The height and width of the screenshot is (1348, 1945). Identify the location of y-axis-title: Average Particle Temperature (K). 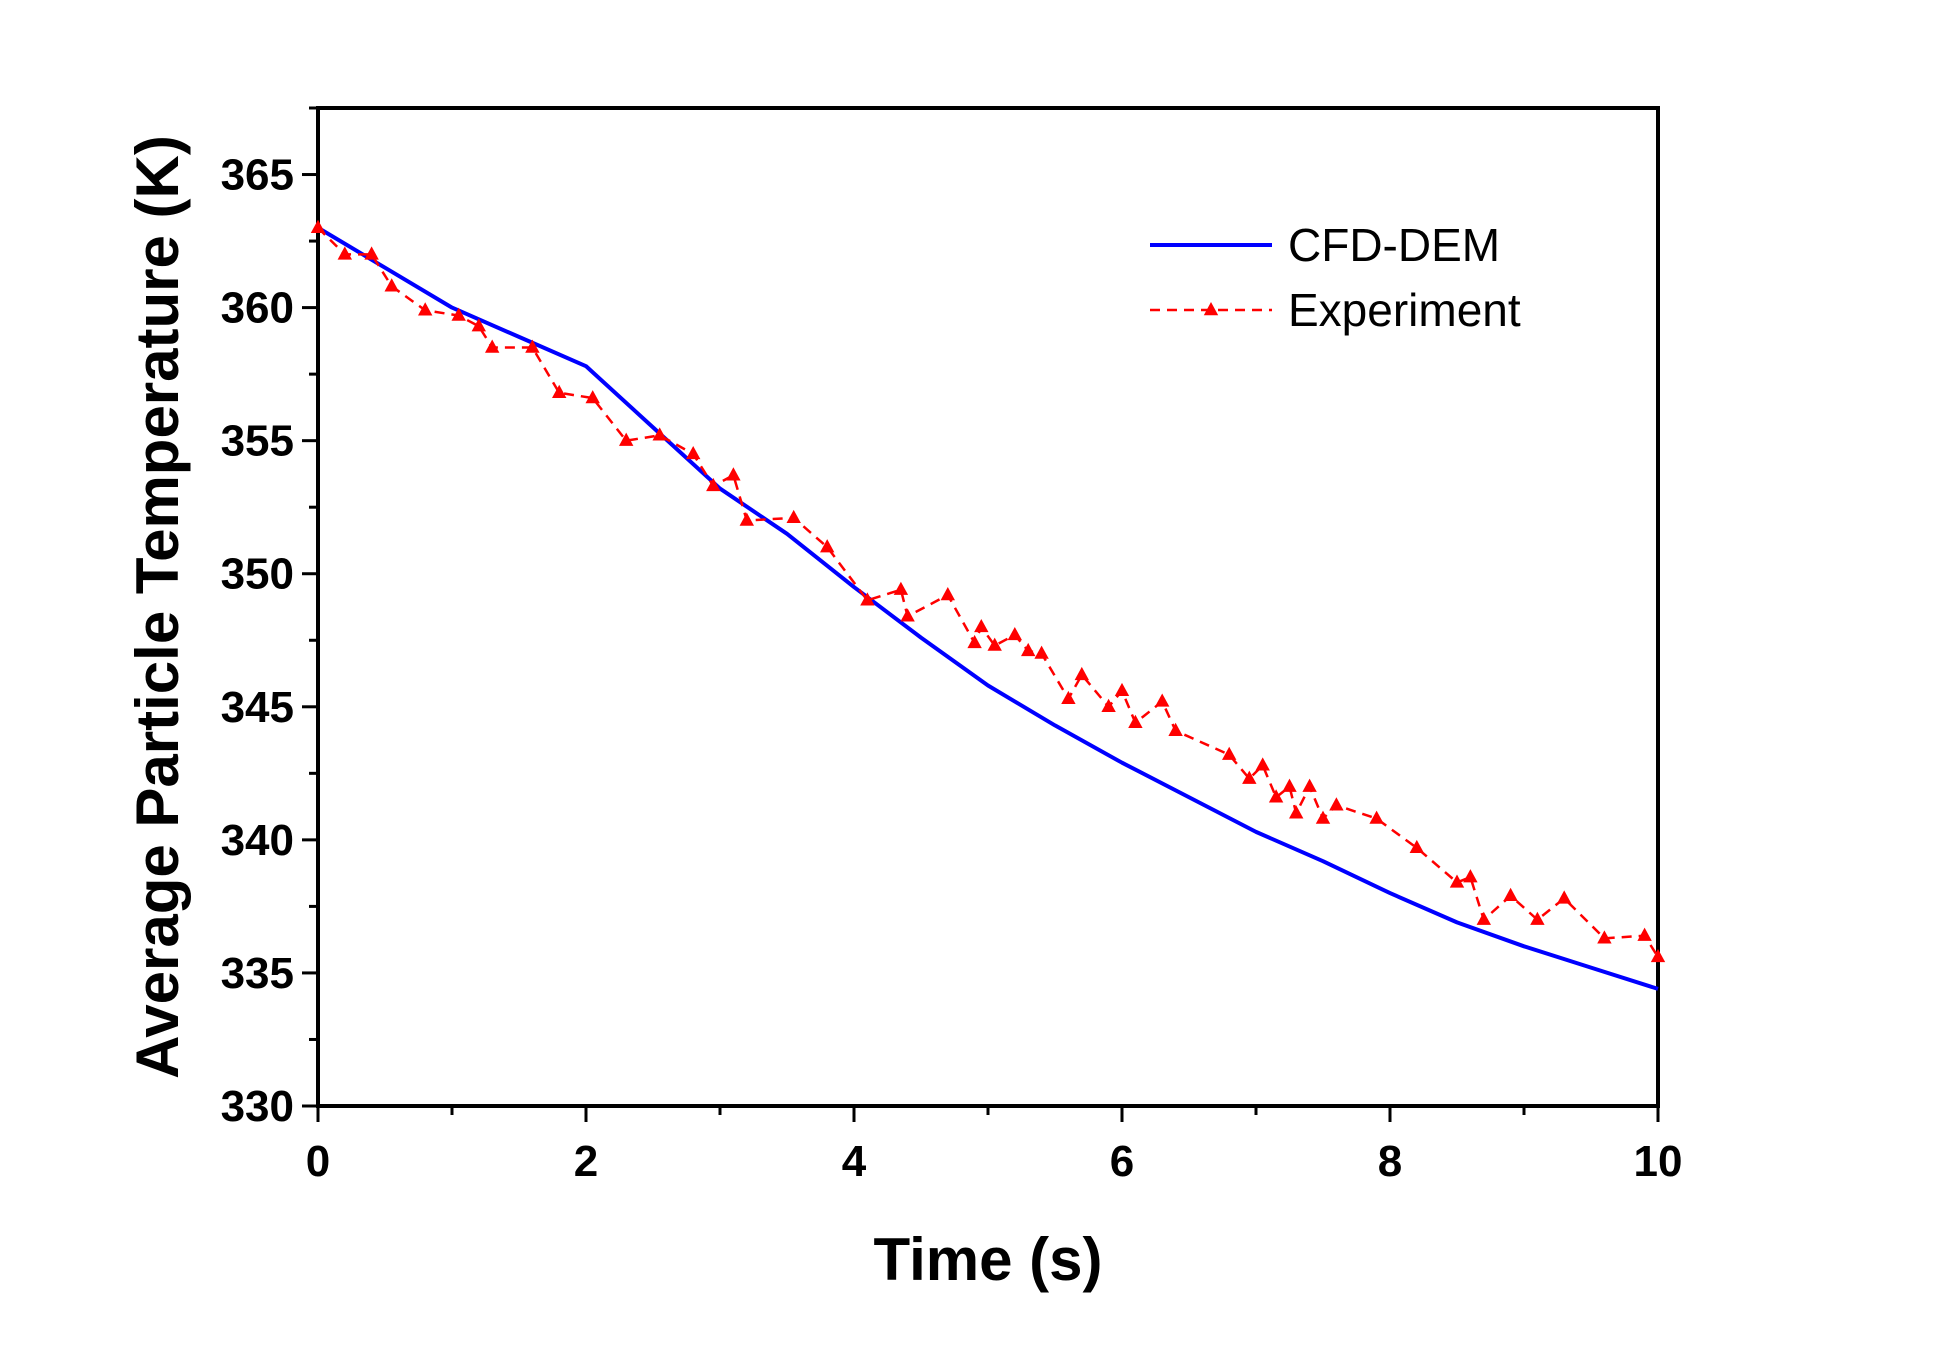
(157, 607).